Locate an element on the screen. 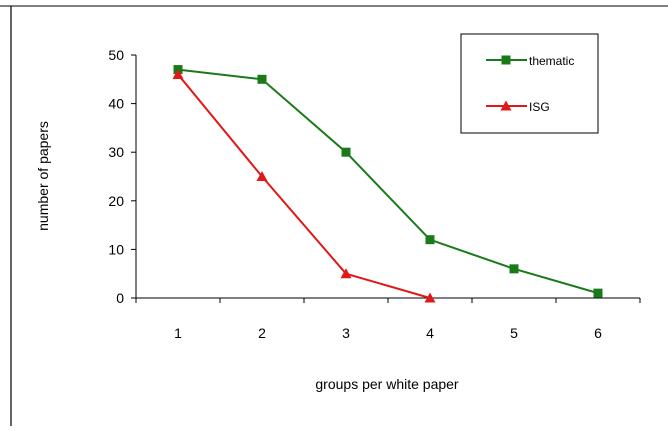  legend-box is located at coordinates (529, 83).